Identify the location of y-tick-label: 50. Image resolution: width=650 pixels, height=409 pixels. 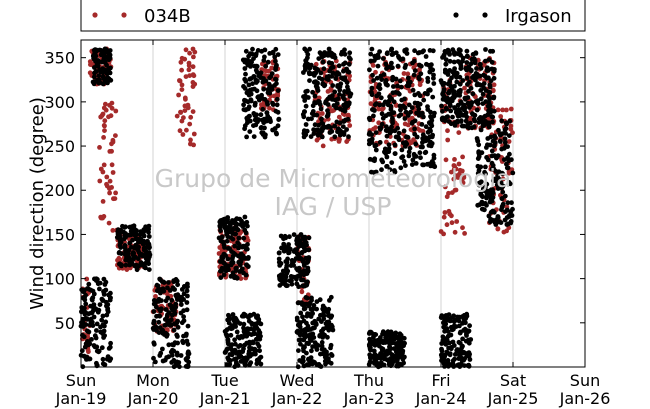
(65, 323).